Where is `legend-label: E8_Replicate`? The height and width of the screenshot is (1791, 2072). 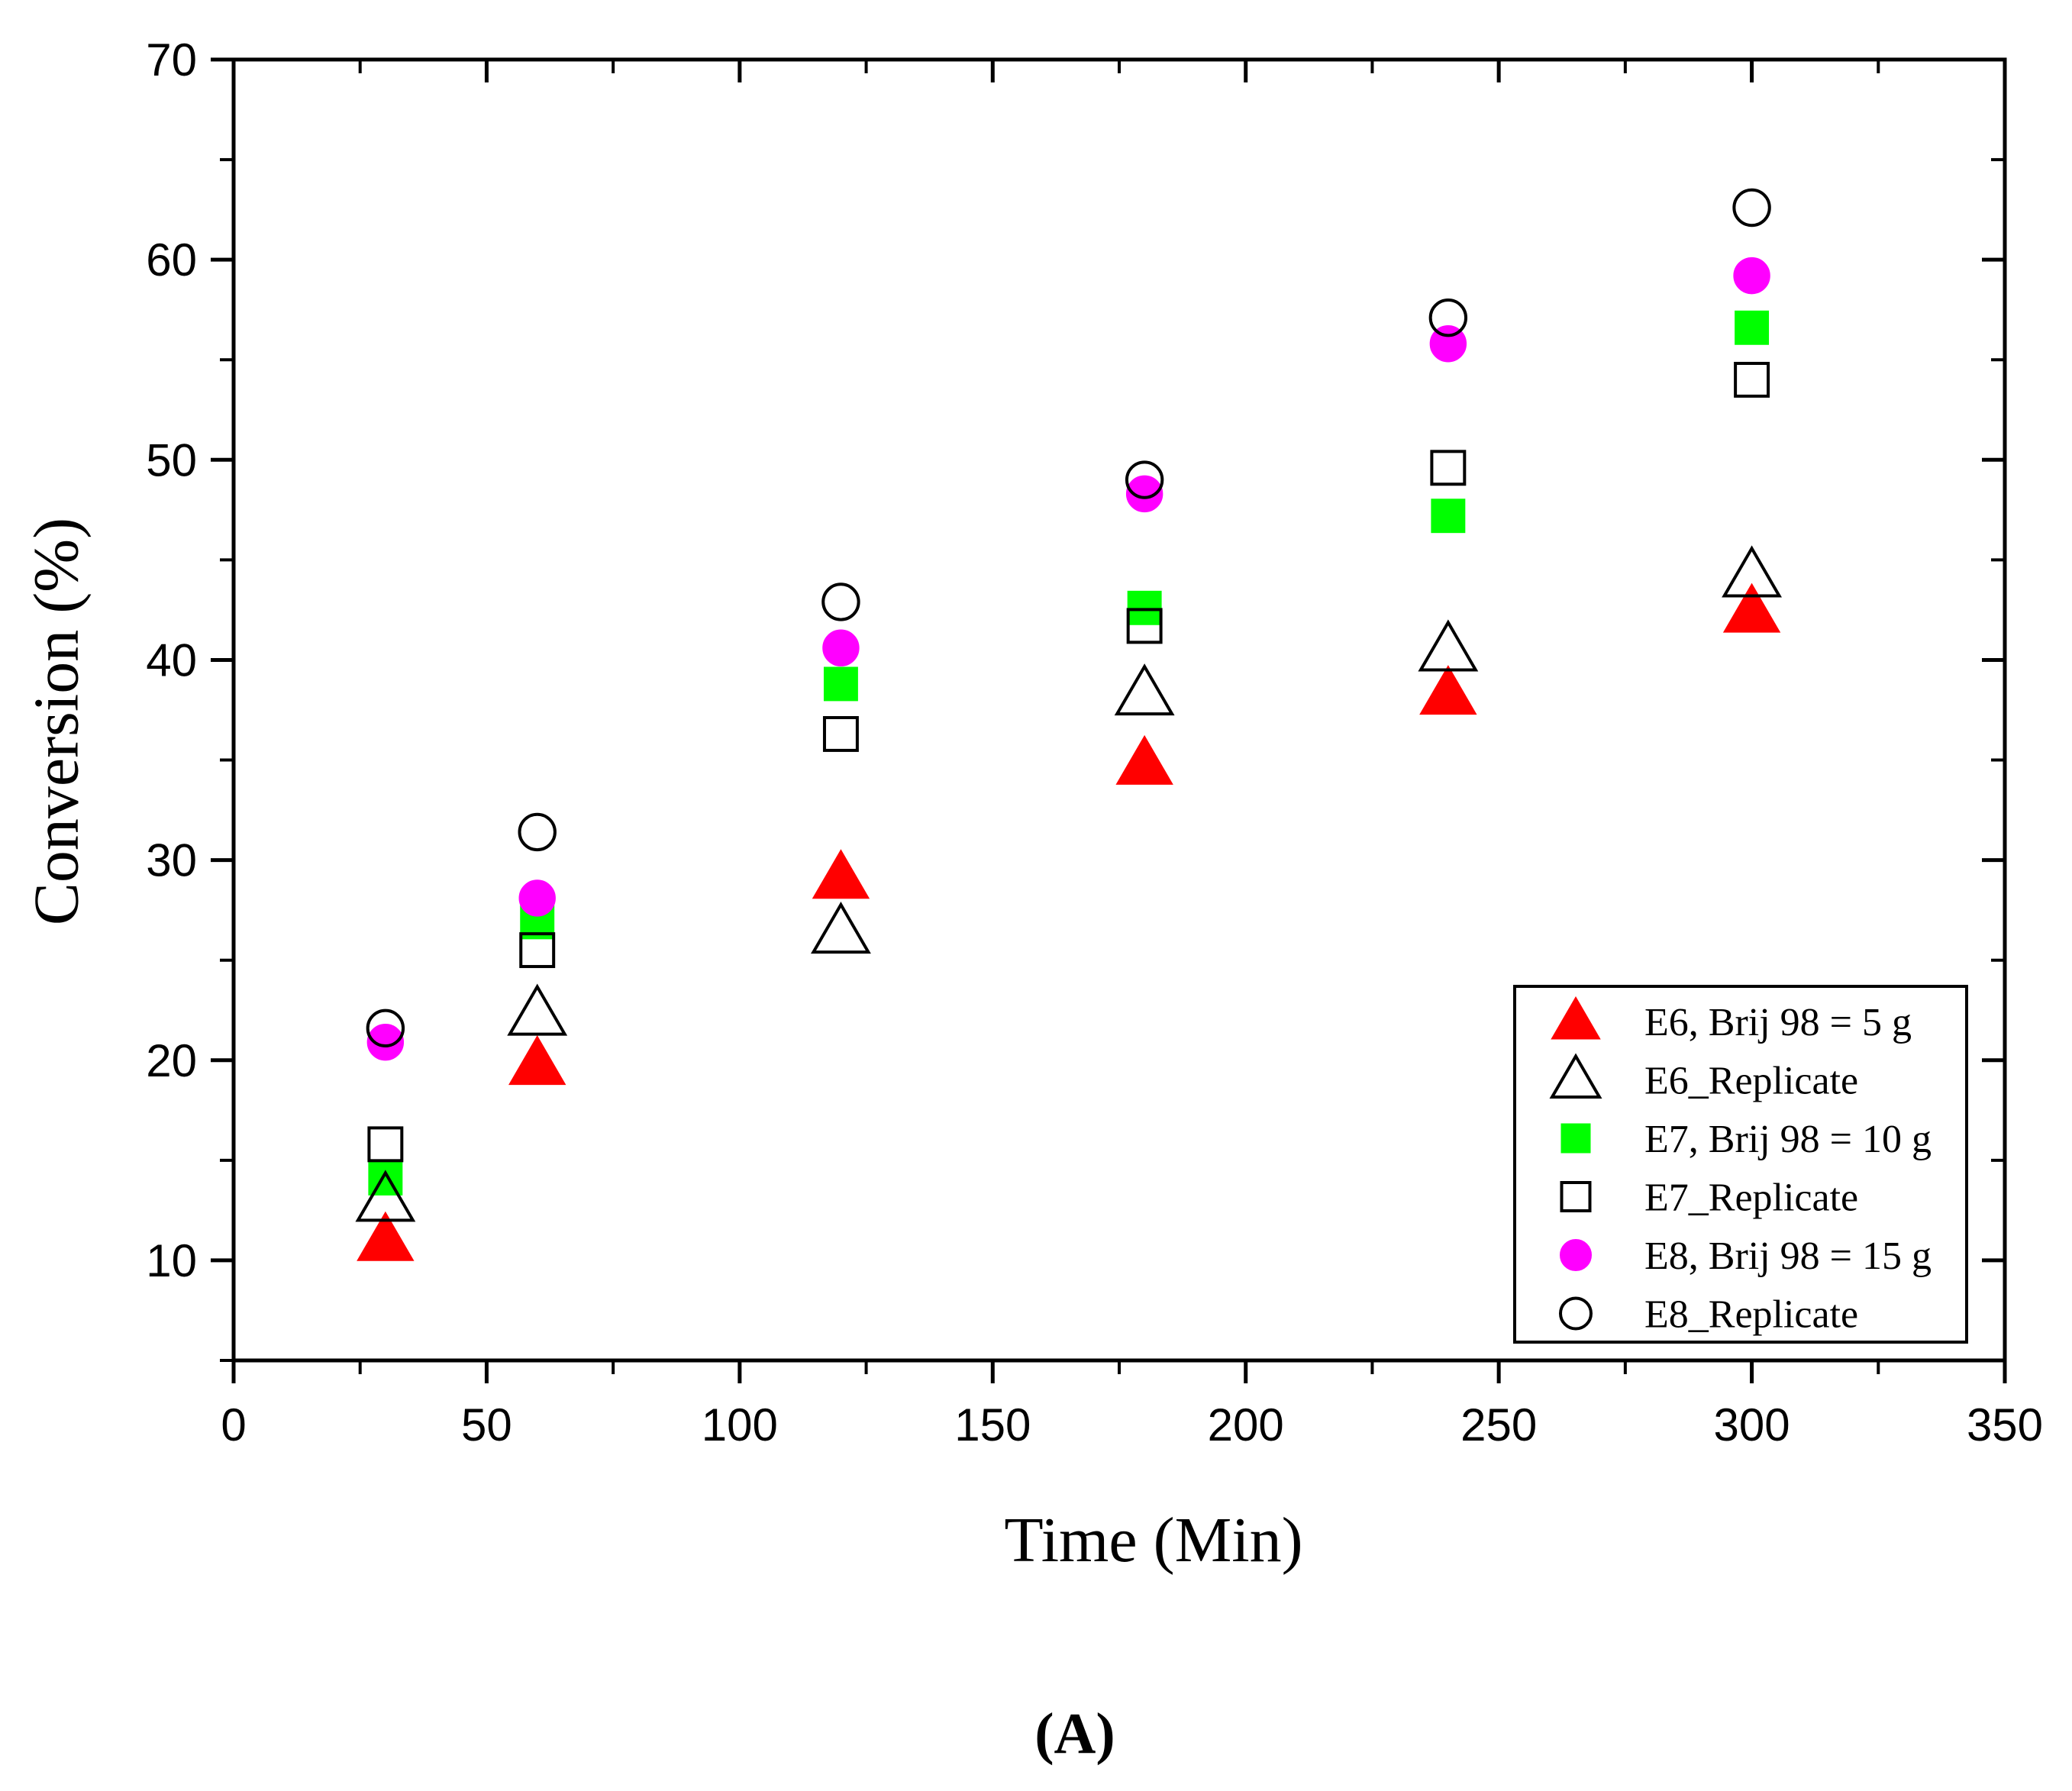
legend-label: E8_Replicate is located at coordinates (1751, 1315).